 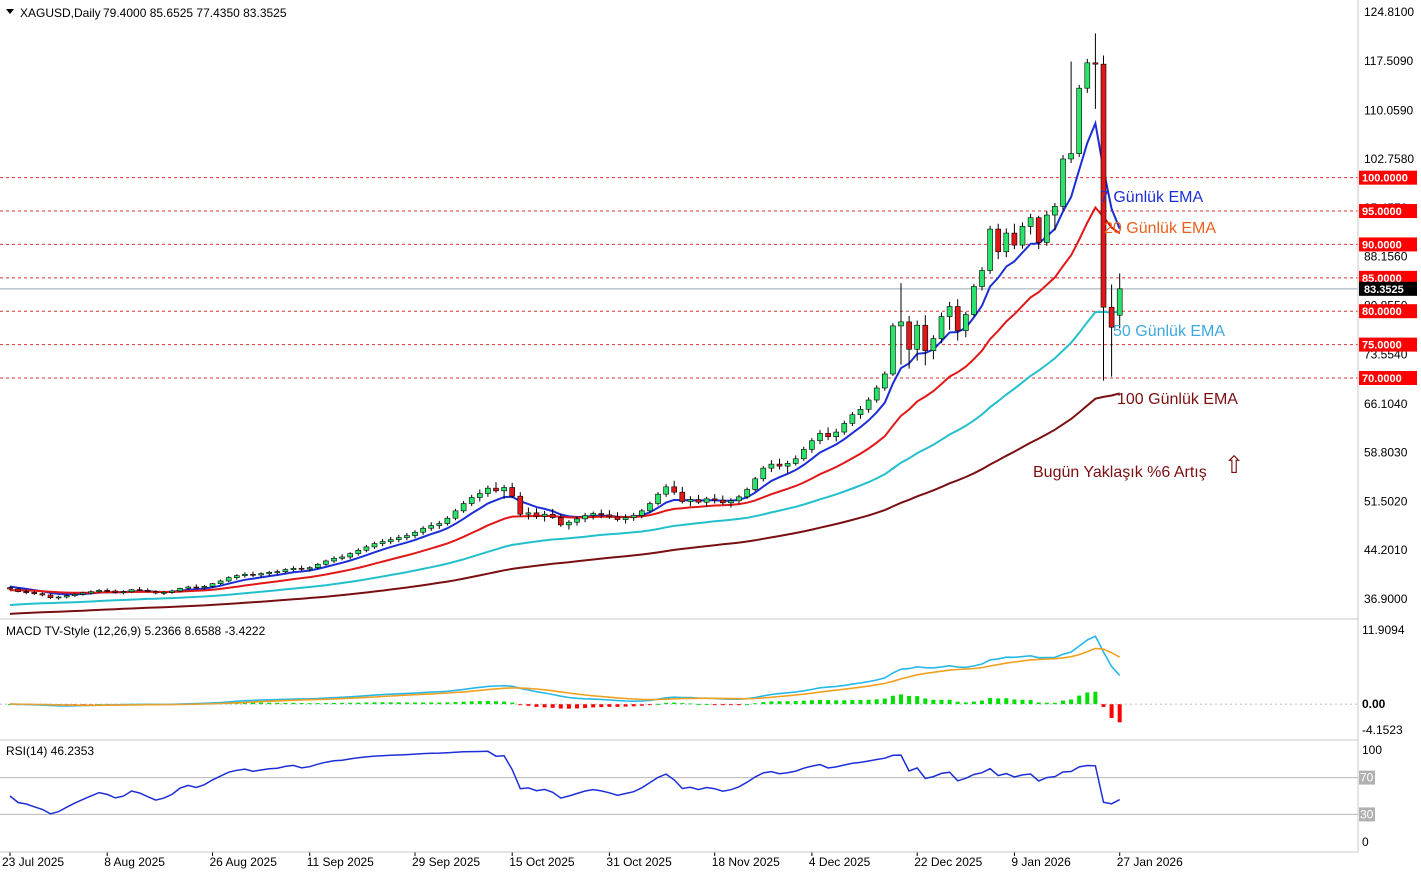 What do you see at coordinates (639, 862) in the screenshot?
I see `time-tick-label: 31 Oct 2025` at bounding box center [639, 862].